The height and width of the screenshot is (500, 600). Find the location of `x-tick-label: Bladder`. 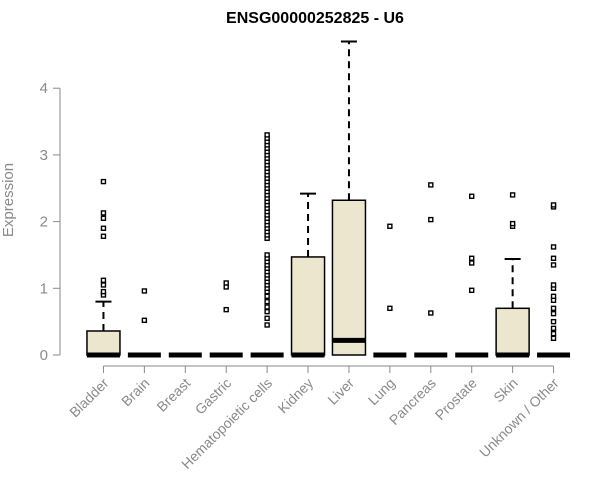

x-tick-label: Bladder is located at coordinates (89, 398).